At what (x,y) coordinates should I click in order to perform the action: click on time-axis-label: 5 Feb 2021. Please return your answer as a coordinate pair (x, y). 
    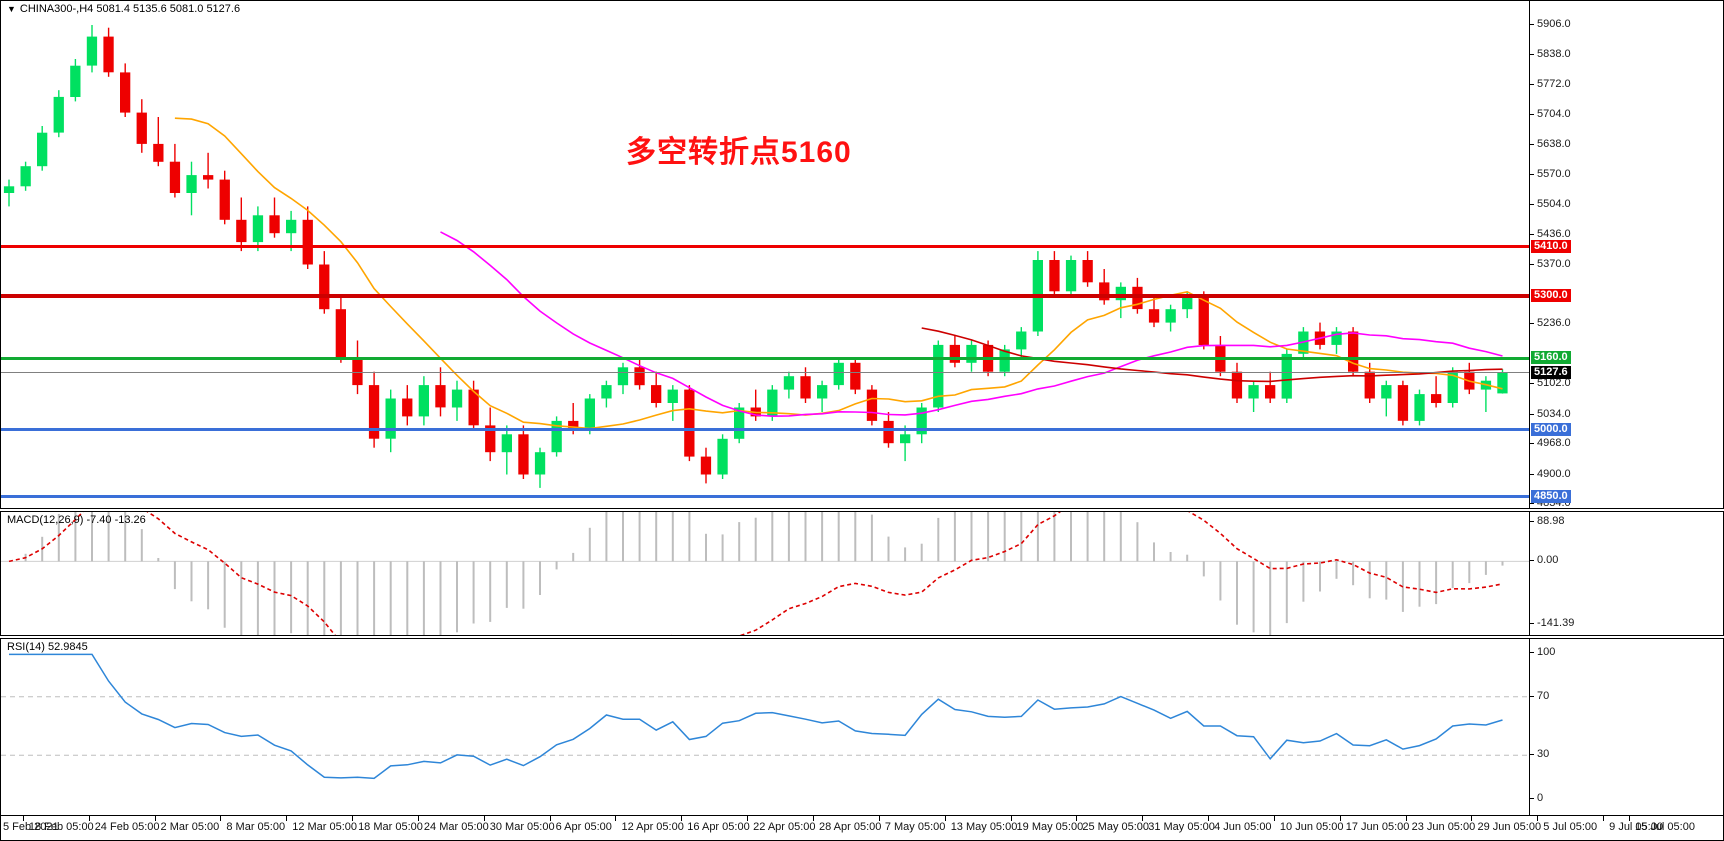
    Looking at the image, I should click on (31, 827).